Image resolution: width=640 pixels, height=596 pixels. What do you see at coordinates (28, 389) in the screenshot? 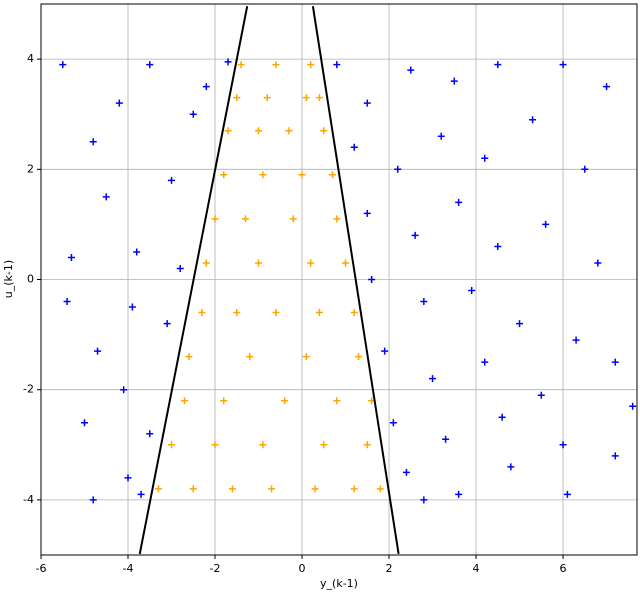
I see `y-tick-label: -2` at bounding box center [28, 389].